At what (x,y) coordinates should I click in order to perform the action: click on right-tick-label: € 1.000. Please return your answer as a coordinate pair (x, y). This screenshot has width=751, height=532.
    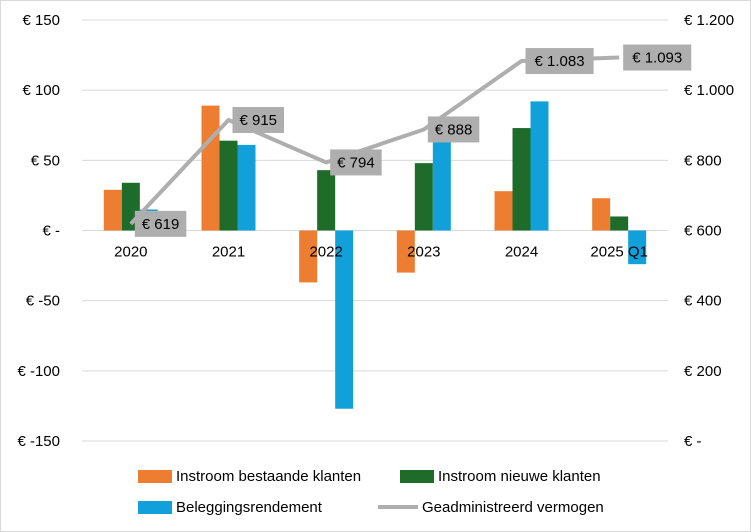
    Looking at the image, I should click on (709, 90).